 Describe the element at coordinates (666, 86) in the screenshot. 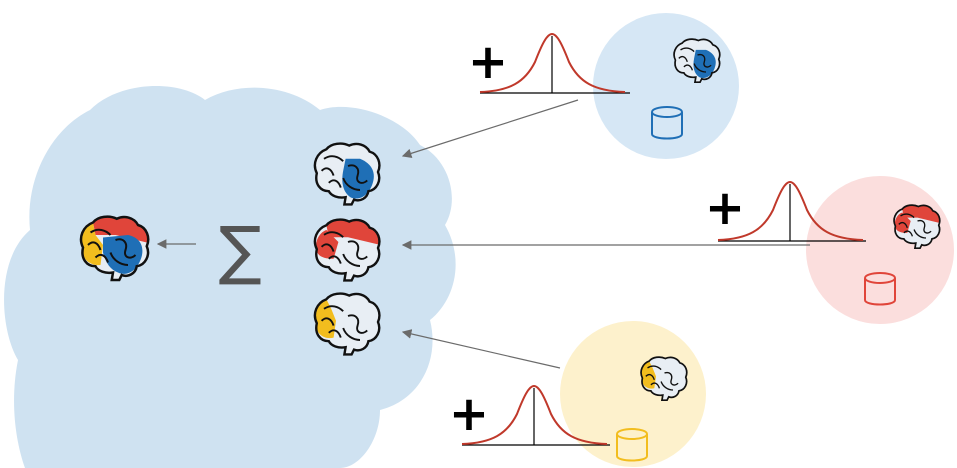

I see `client-blue-circle` at that location.